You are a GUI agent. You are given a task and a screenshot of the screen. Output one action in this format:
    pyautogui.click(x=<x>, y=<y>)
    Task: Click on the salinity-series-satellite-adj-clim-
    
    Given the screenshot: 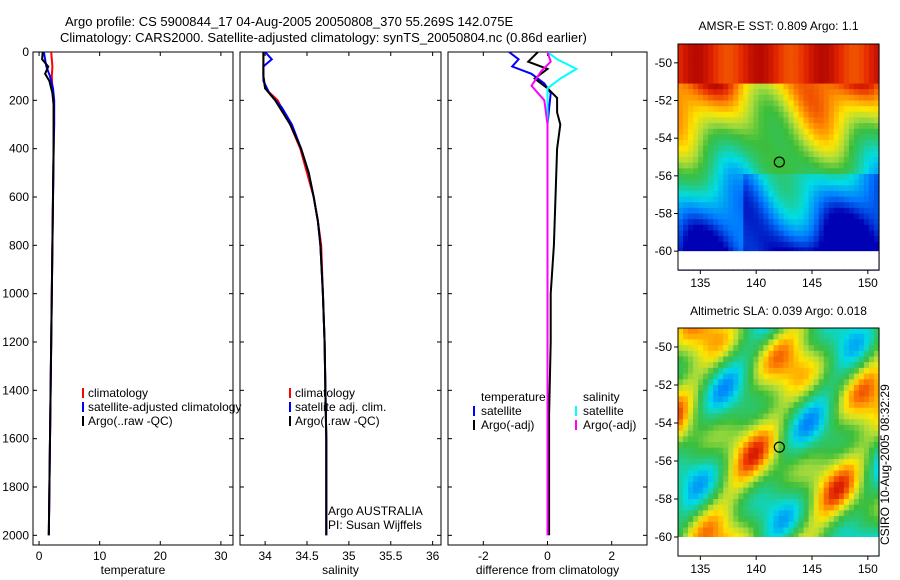 What is the action you would take?
    pyautogui.click(x=295, y=294)
    